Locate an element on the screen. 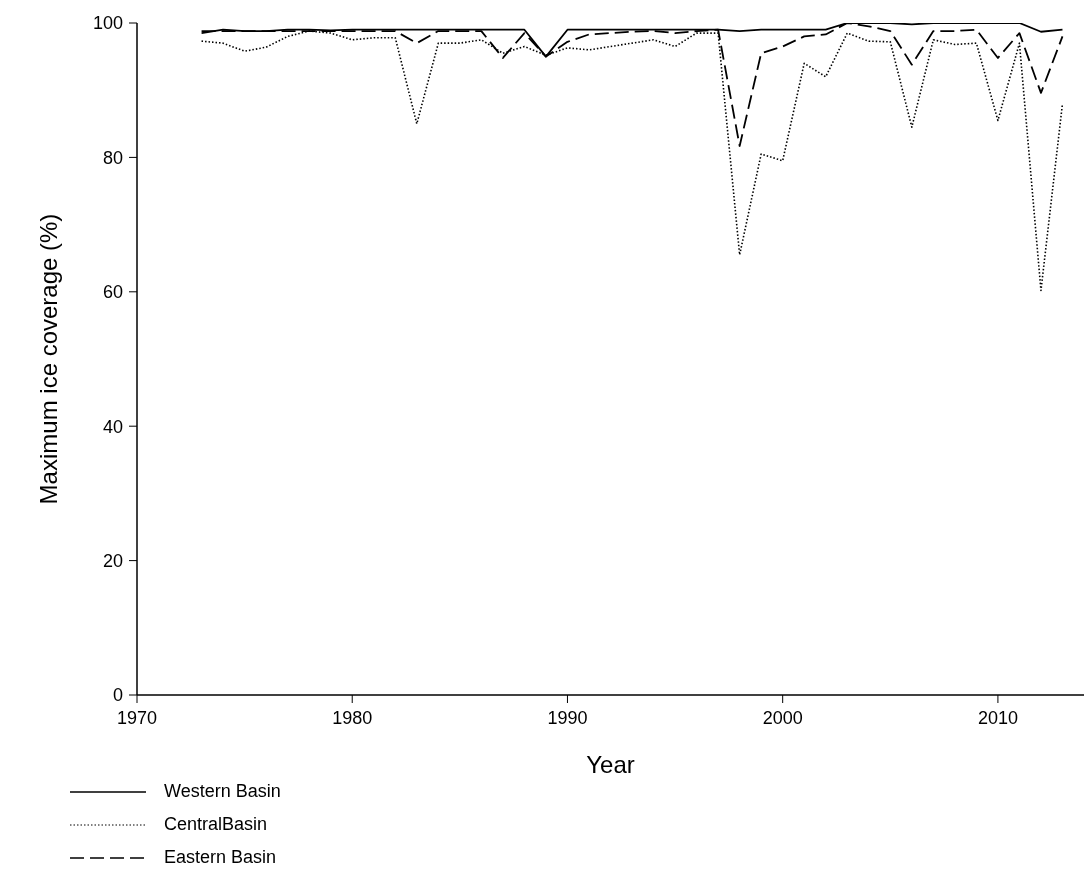 This screenshot has height=880, width=1084. y-axis-title: Maximum ice coverage (%) is located at coordinates (48, 359).